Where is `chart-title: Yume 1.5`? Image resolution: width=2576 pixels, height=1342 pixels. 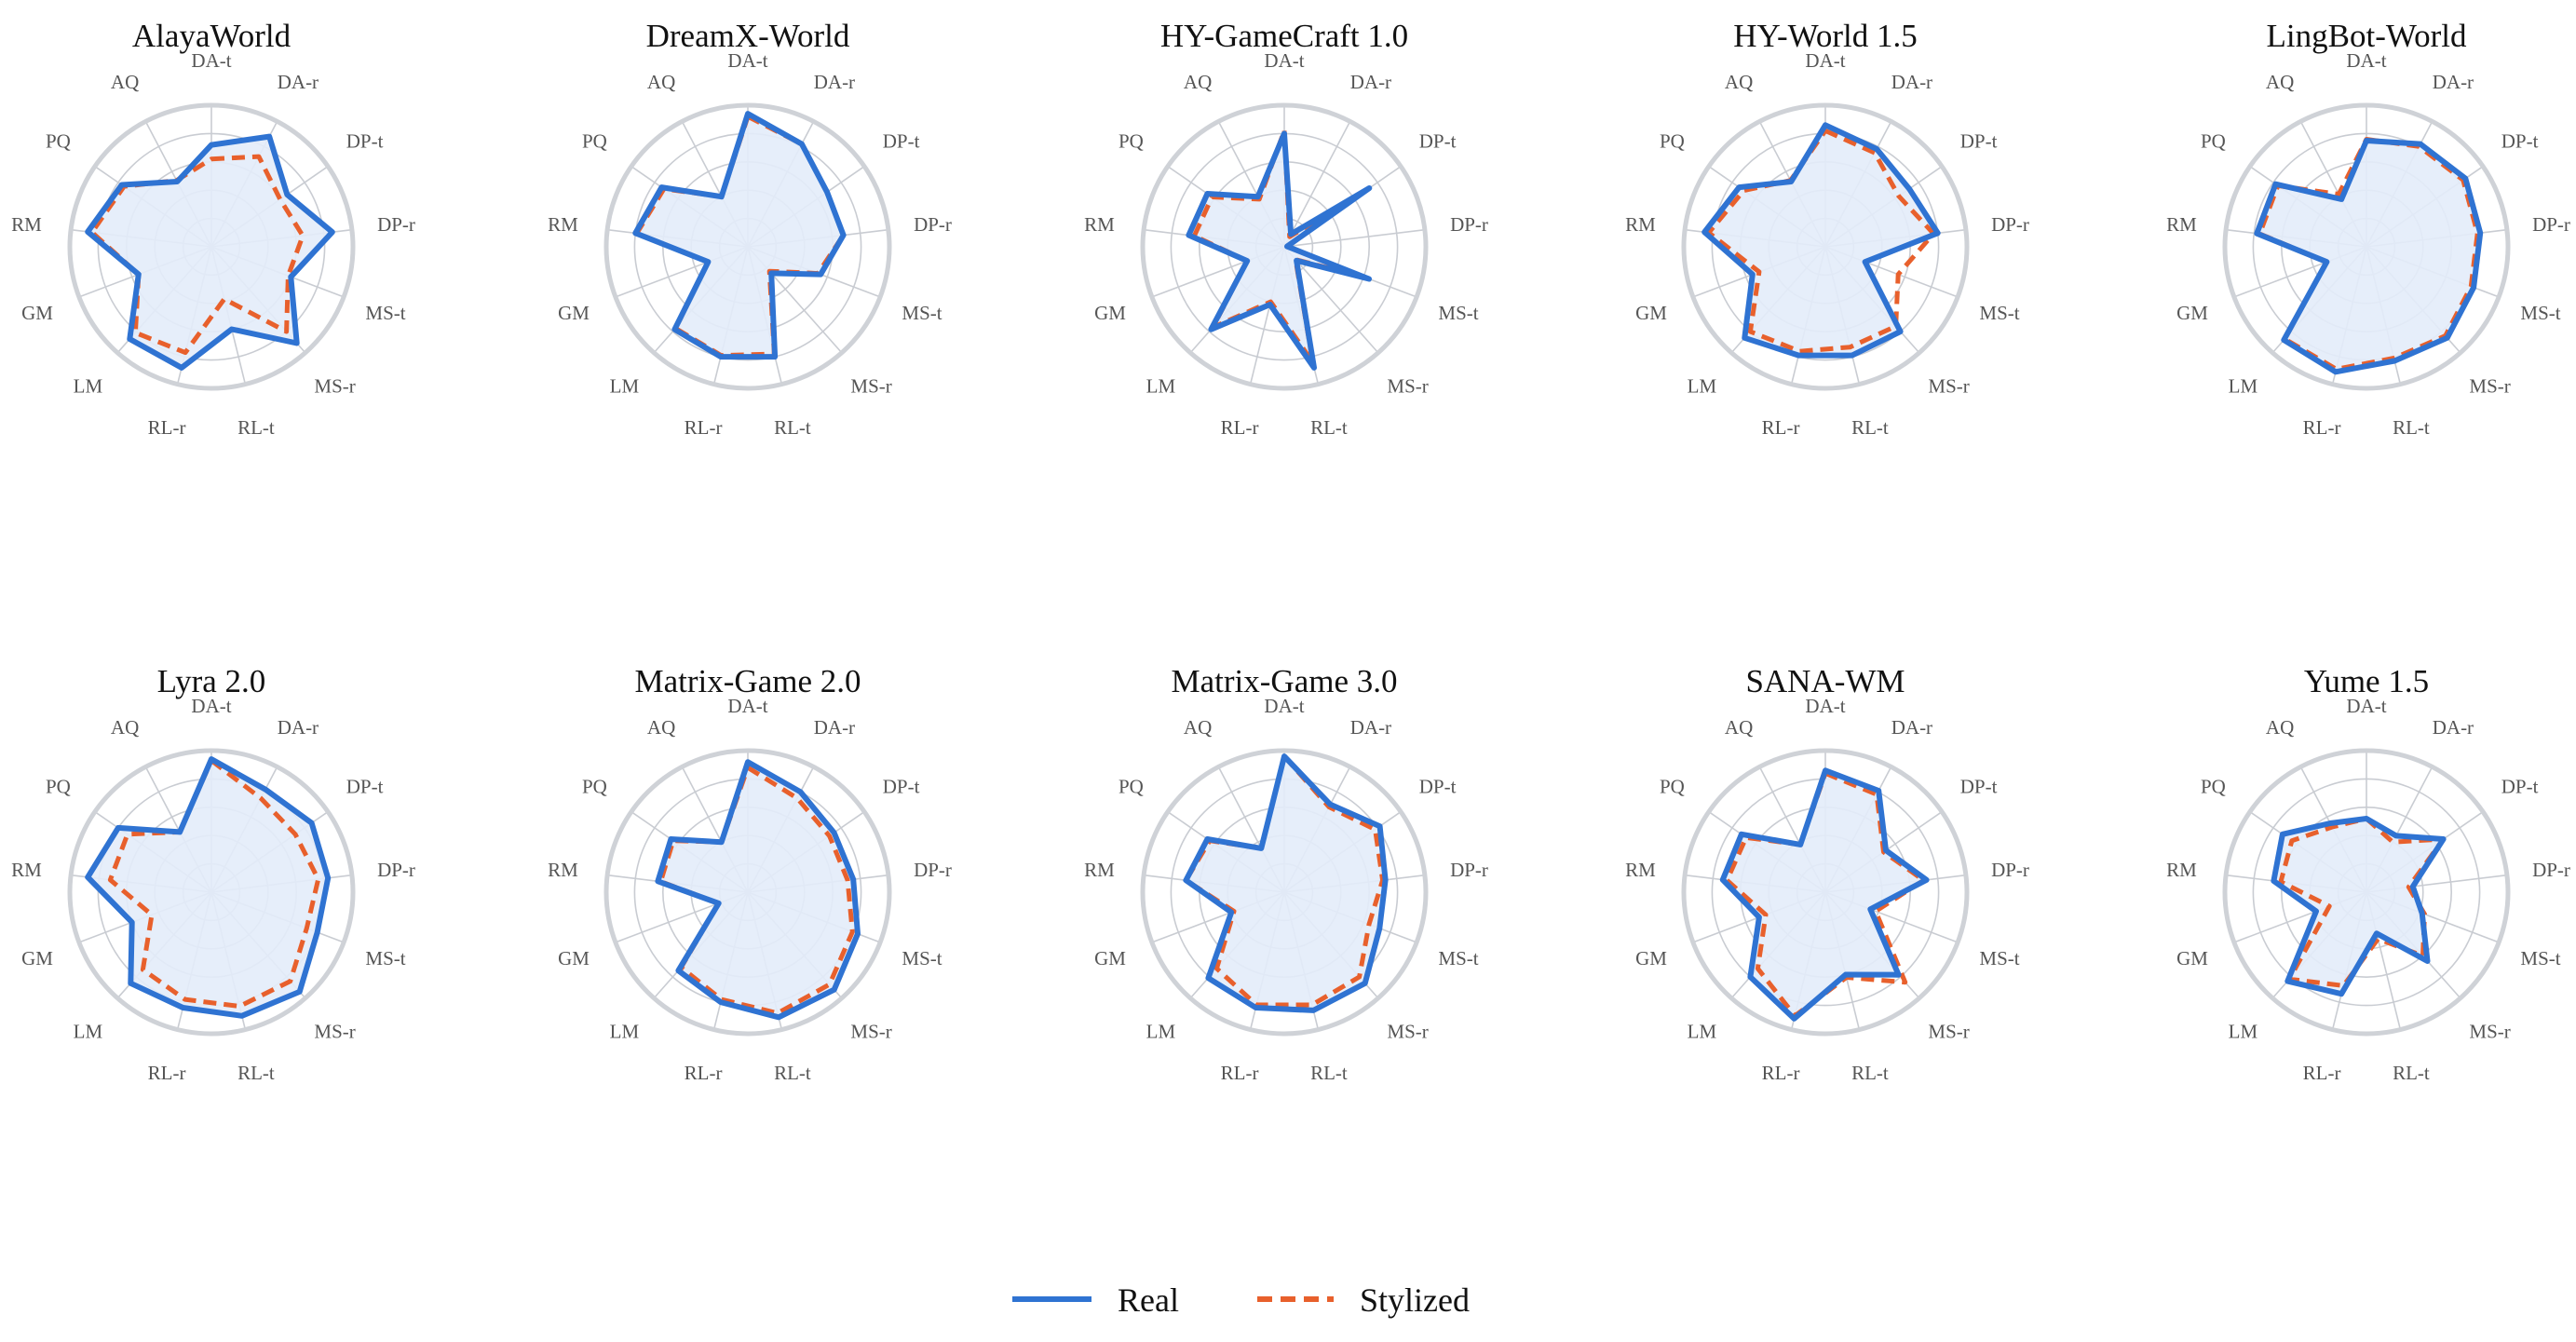 chart-title: Yume 1.5 is located at coordinates (2366, 681).